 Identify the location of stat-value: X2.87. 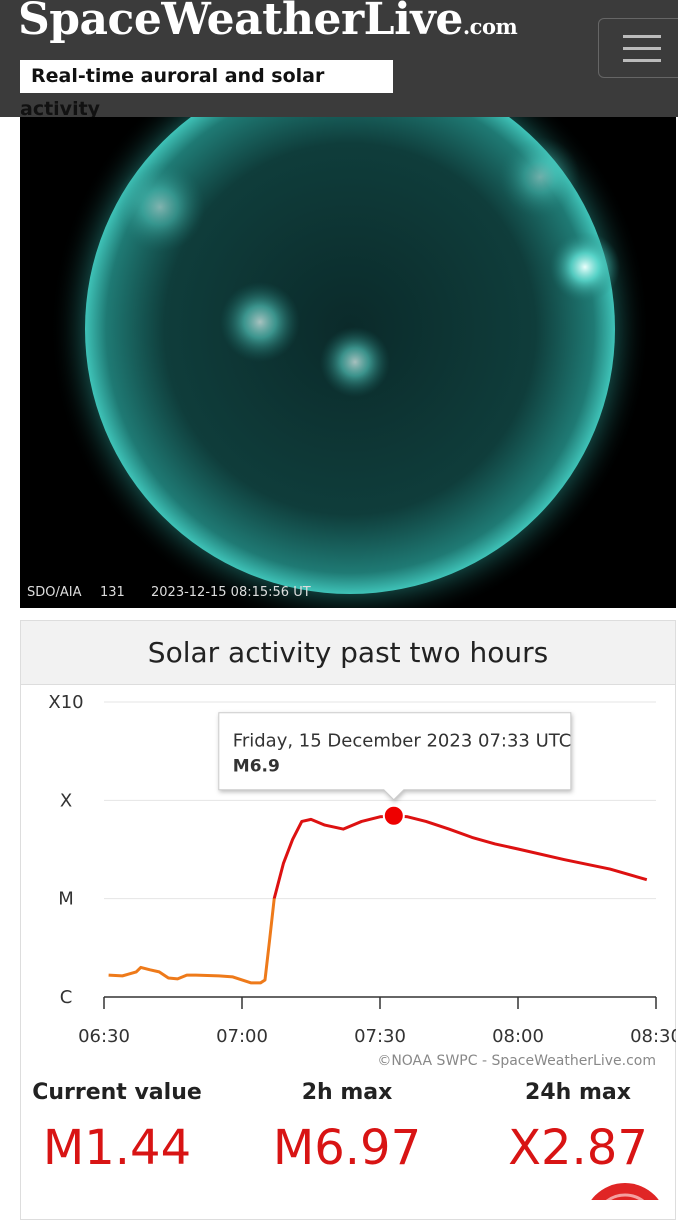
(578, 1148).